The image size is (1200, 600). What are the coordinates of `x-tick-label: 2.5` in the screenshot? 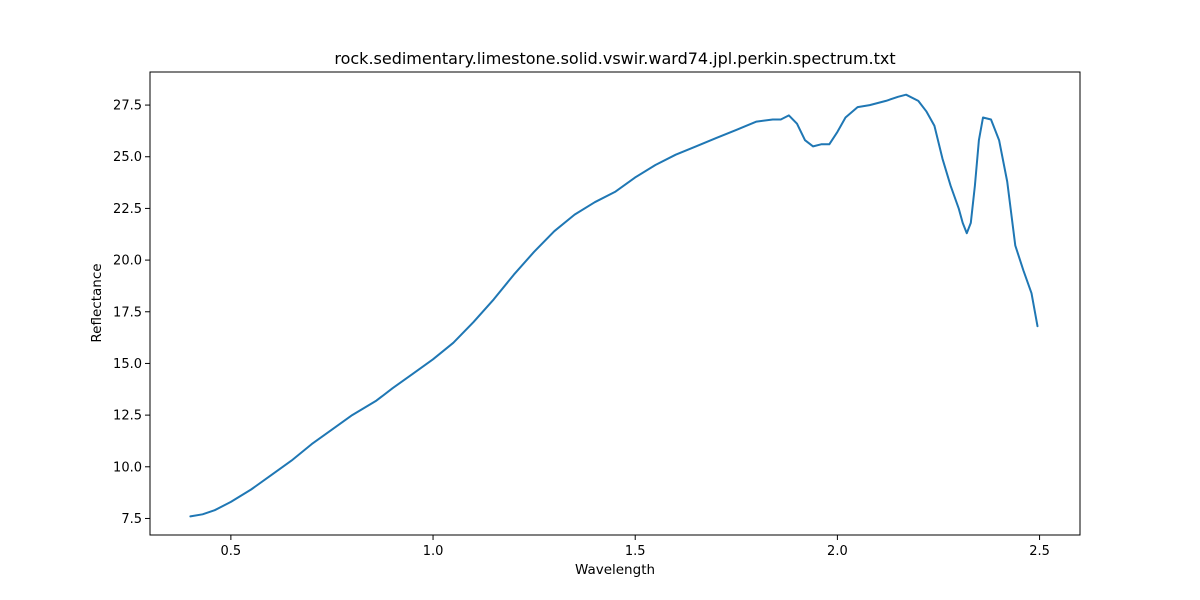 It's located at (1039, 551).